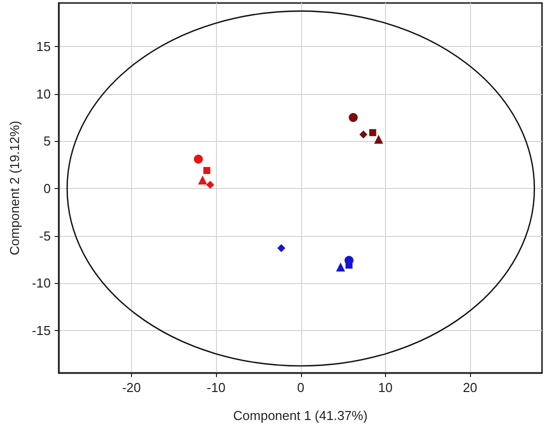  I want to click on x-tick-label: 20, so click(470, 387).